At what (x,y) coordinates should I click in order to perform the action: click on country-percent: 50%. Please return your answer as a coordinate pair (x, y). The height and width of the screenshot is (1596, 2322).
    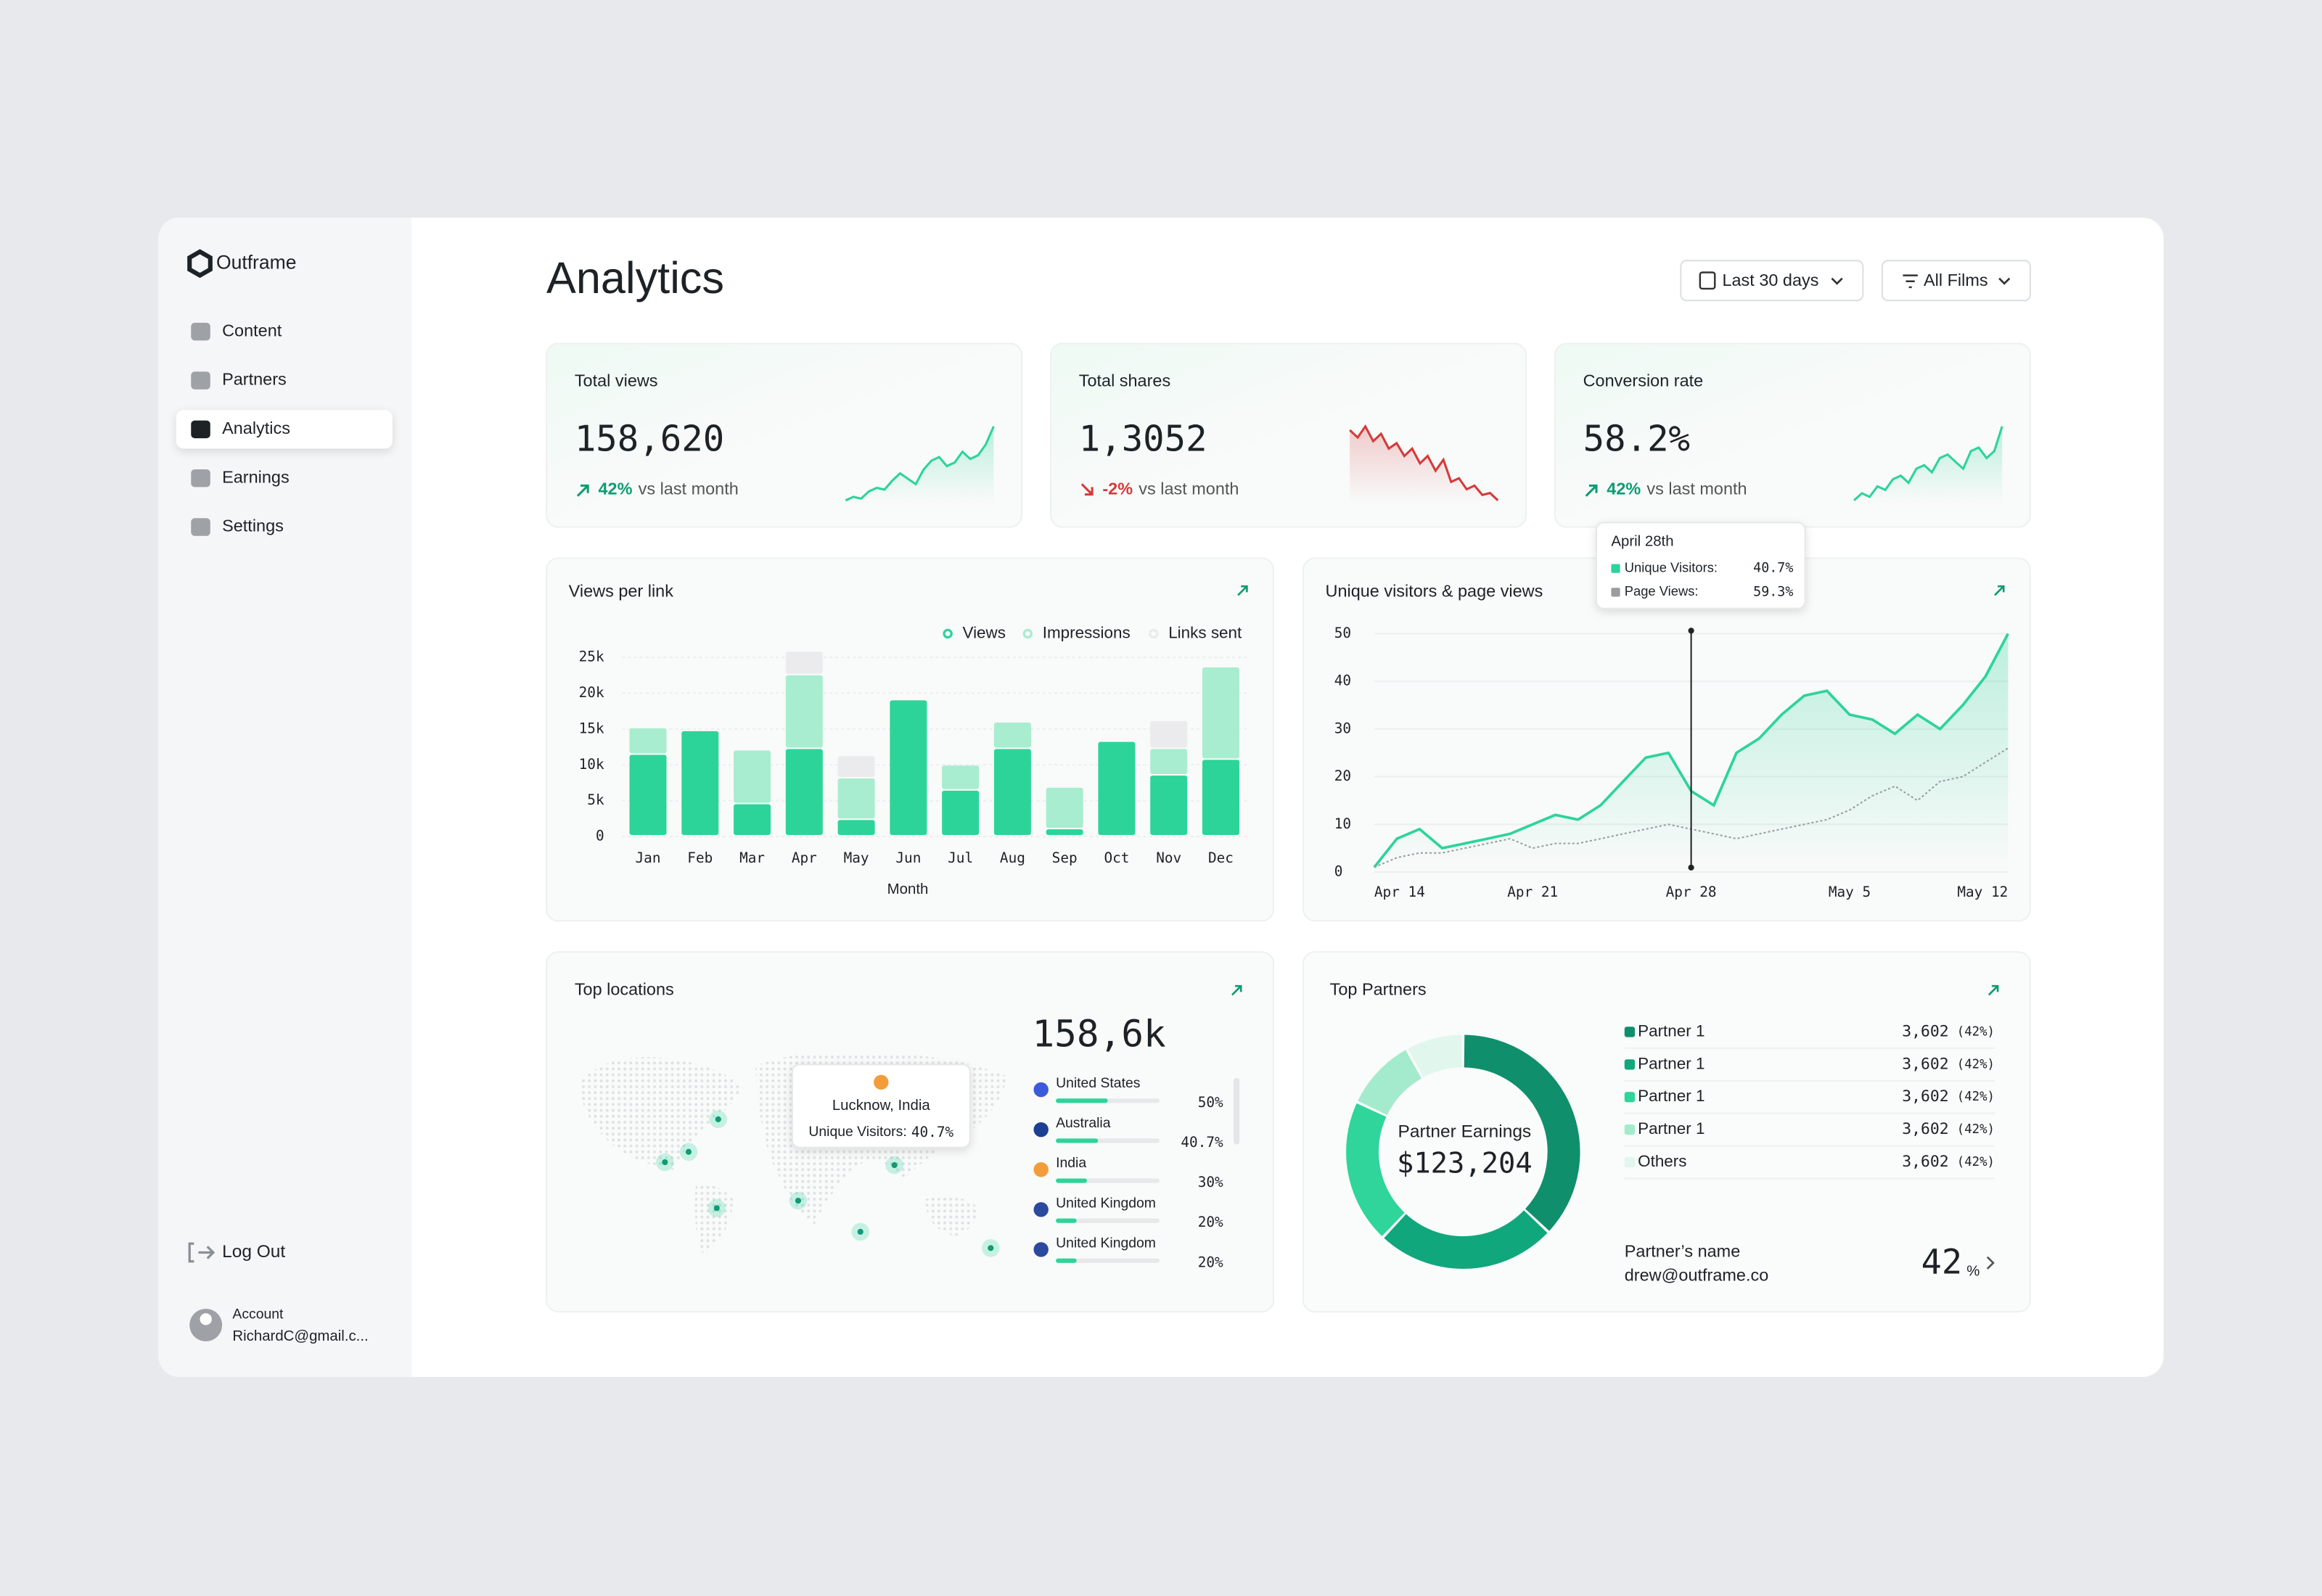
    Looking at the image, I should click on (1210, 1102).